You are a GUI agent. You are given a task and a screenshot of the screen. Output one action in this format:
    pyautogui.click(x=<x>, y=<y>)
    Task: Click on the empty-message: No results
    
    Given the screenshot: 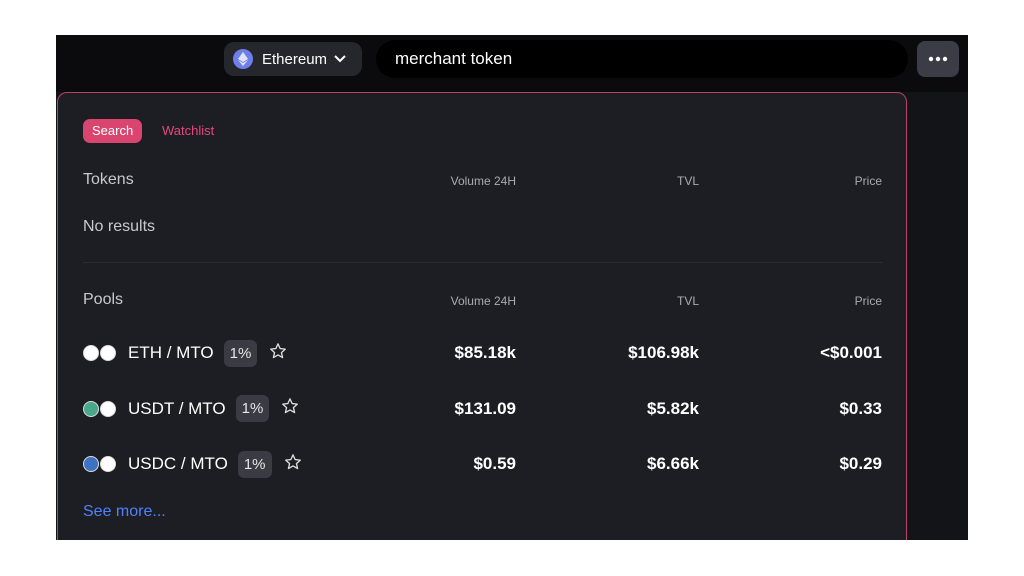 What is the action you would take?
    pyautogui.click(x=119, y=226)
    